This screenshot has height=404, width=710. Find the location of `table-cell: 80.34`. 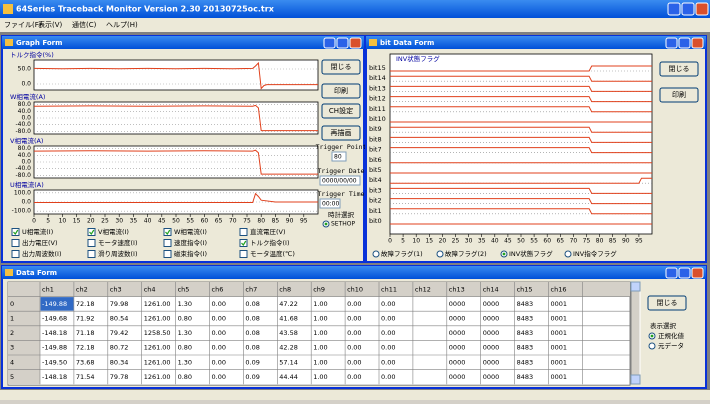

table-cell: 80.34 is located at coordinates (119, 362).